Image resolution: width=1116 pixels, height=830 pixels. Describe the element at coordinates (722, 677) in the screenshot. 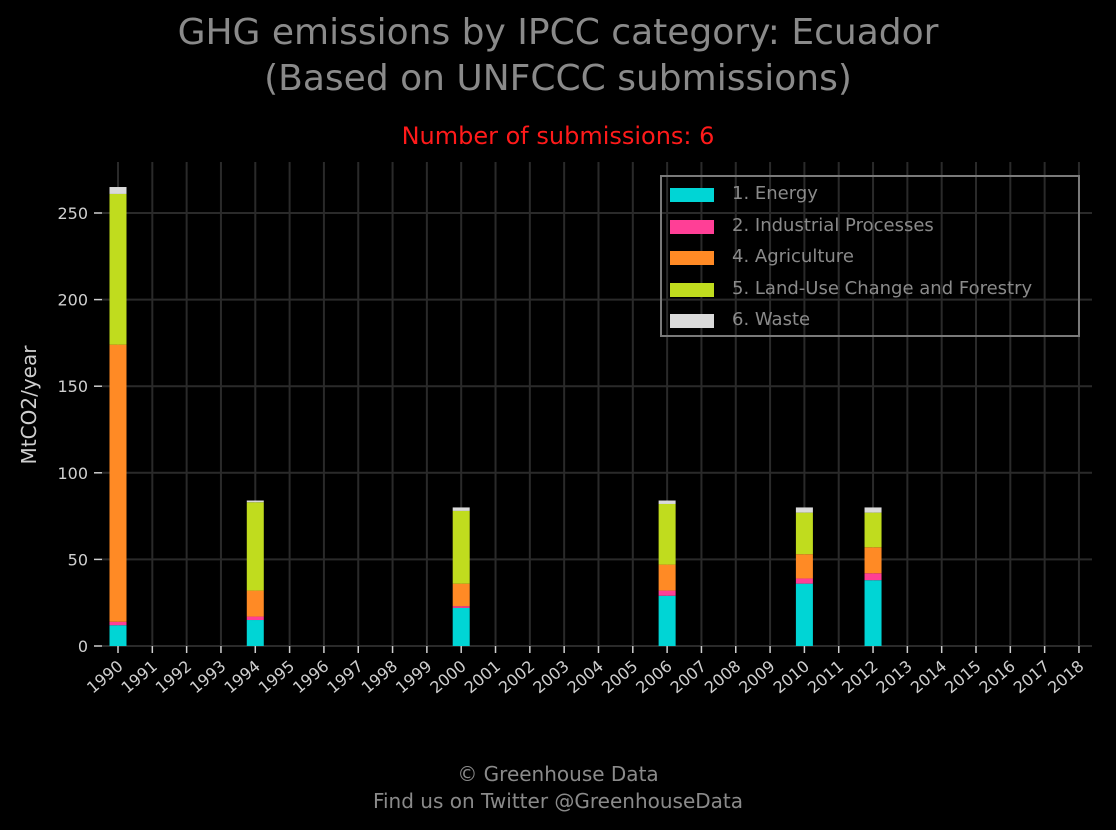

I see `x-tick-label: 2008` at that location.